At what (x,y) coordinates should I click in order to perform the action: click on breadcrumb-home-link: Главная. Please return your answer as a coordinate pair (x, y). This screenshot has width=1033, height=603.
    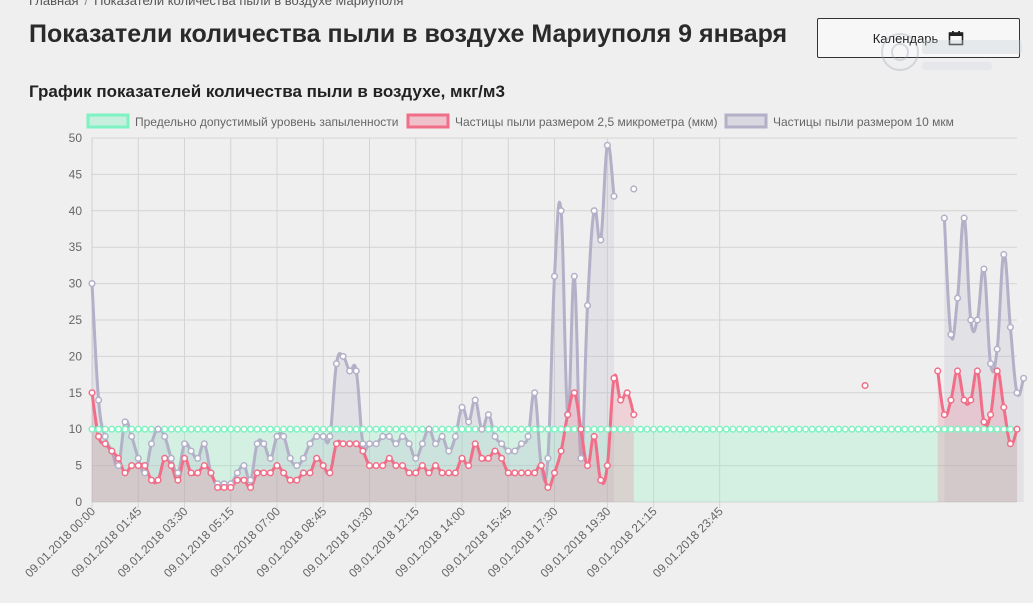
    Looking at the image, I should click on (54, 4).